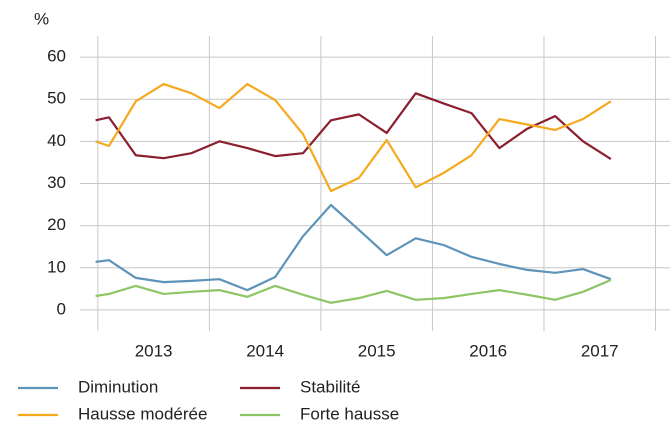  Describe the element at coordinates (56, 266) in the screenshot. I see `y-tick-label: 10` at that location.